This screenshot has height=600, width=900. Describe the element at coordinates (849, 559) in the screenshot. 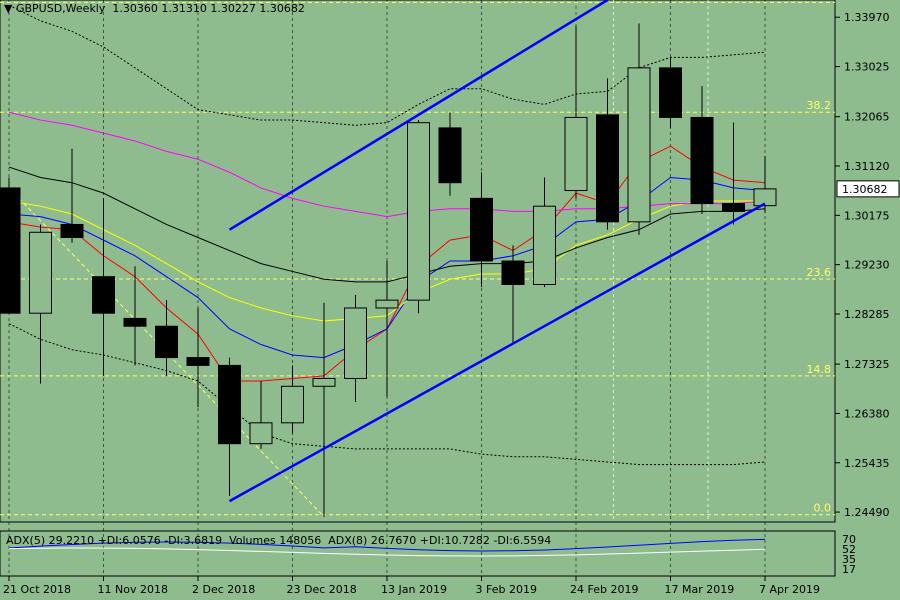

I see `adx-level-label: 35` at that location.